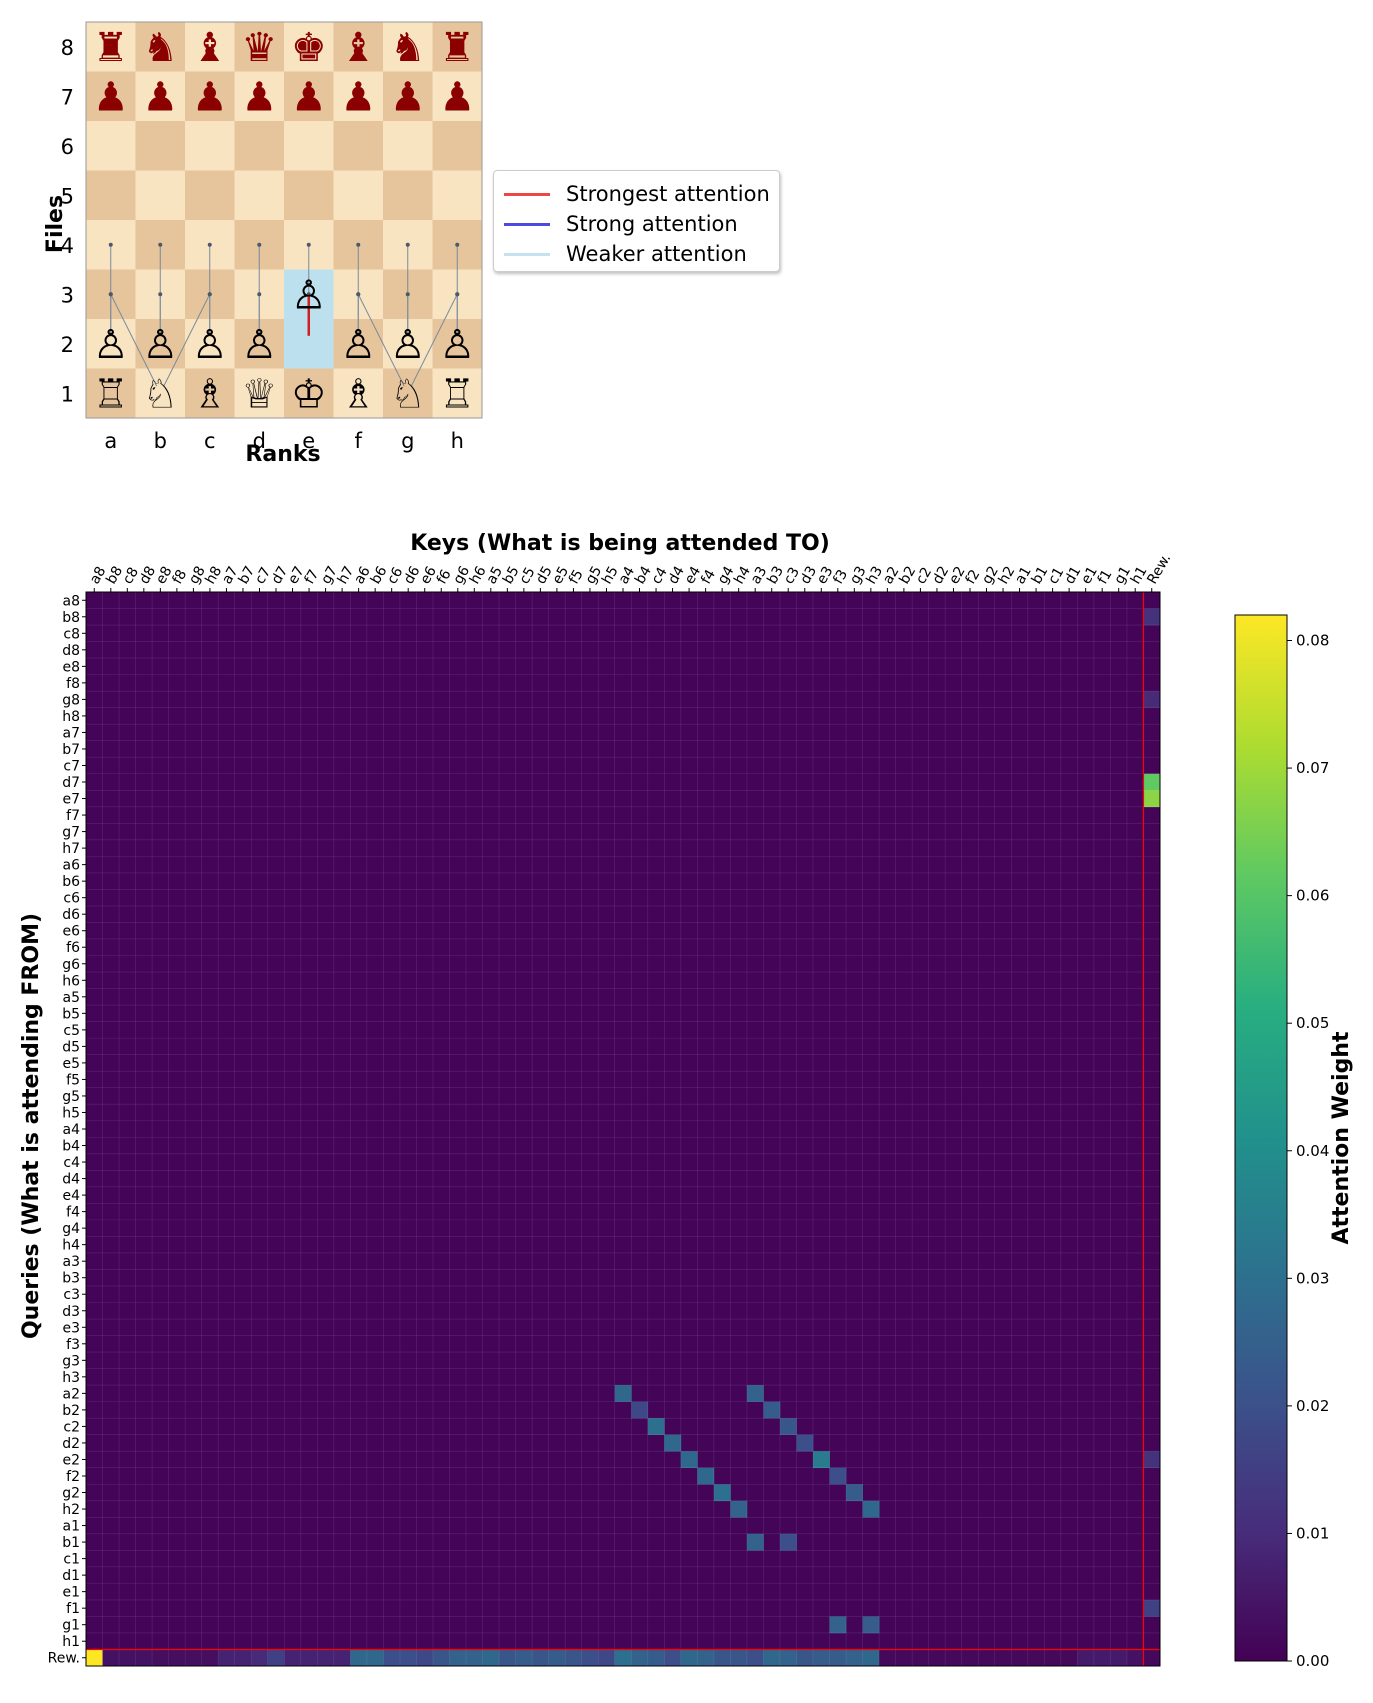 This screenshot has width=1373, height=1703. Describe the element at coordinates (527, 576) in the screenshot. I see `x-tick-c5: c5` at that location.